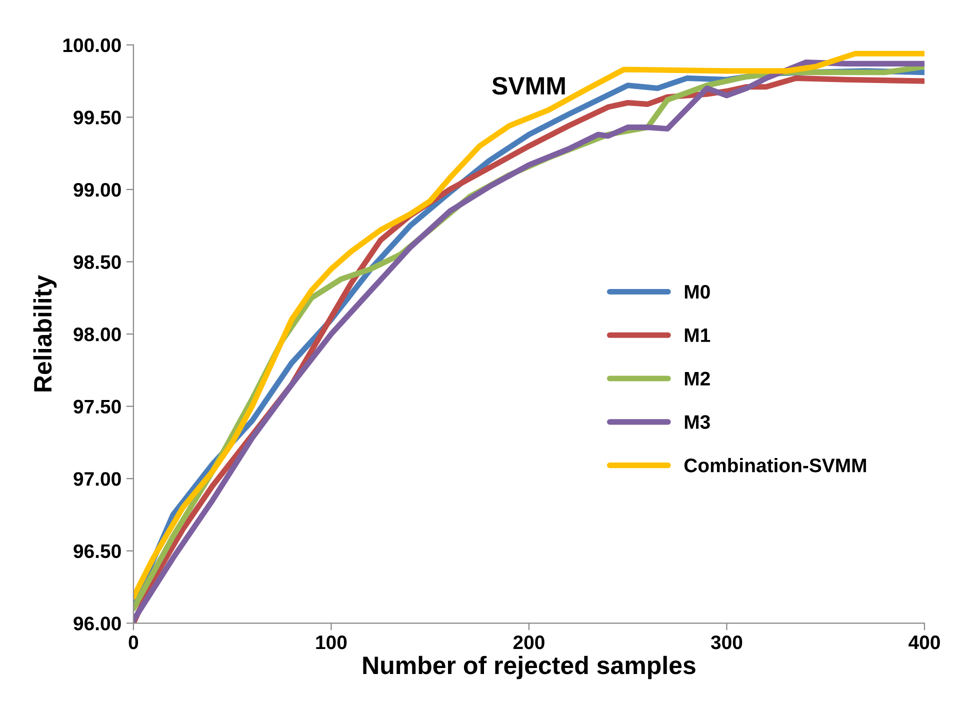  I want to click on y-tick-label: 97.00, so click(97, 479).